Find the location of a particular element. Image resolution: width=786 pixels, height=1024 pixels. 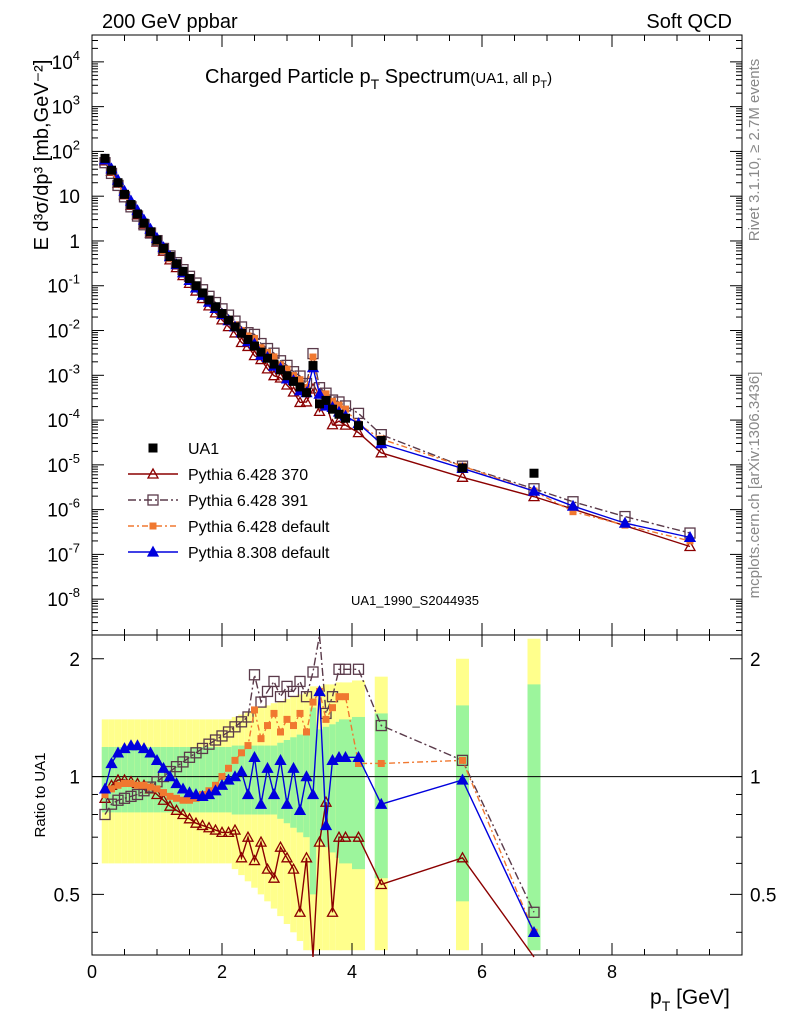

legend-label: UA1 is located at coordinates (203, 449).